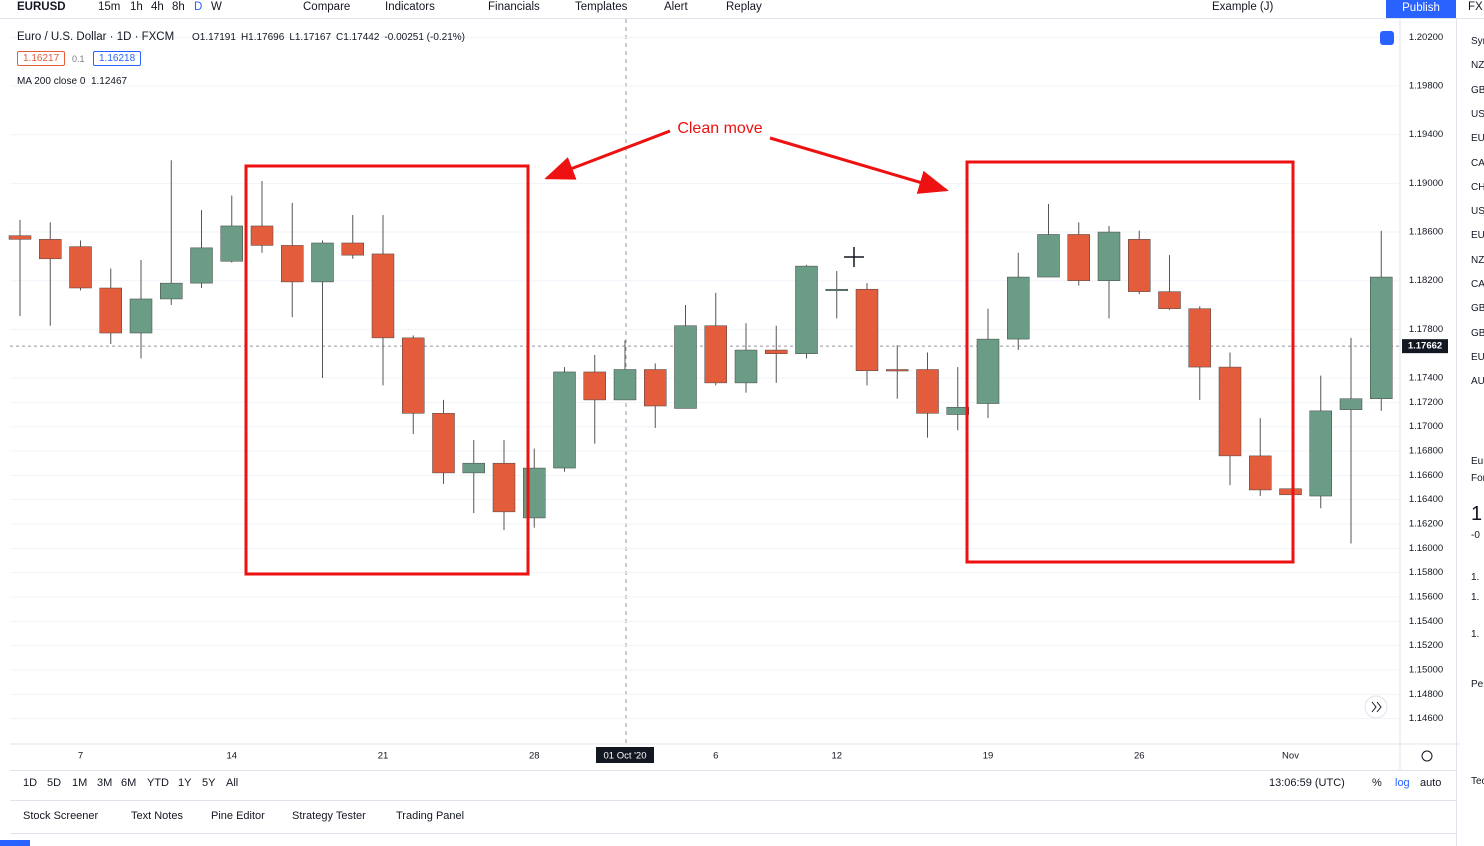  I want to click on toolbar-item: Financials, so click(514, 7).